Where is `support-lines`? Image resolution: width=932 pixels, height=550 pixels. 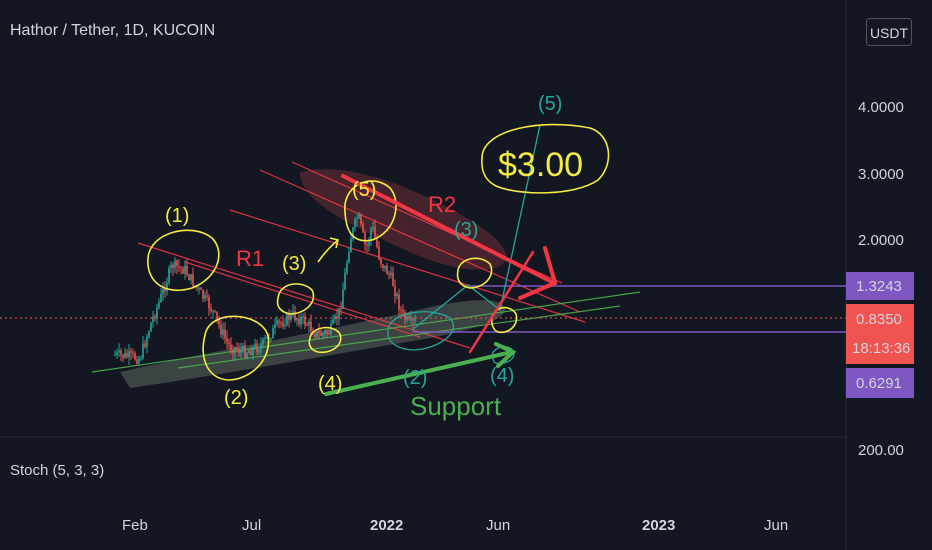 support-lines is located at coordinates (366, 332).